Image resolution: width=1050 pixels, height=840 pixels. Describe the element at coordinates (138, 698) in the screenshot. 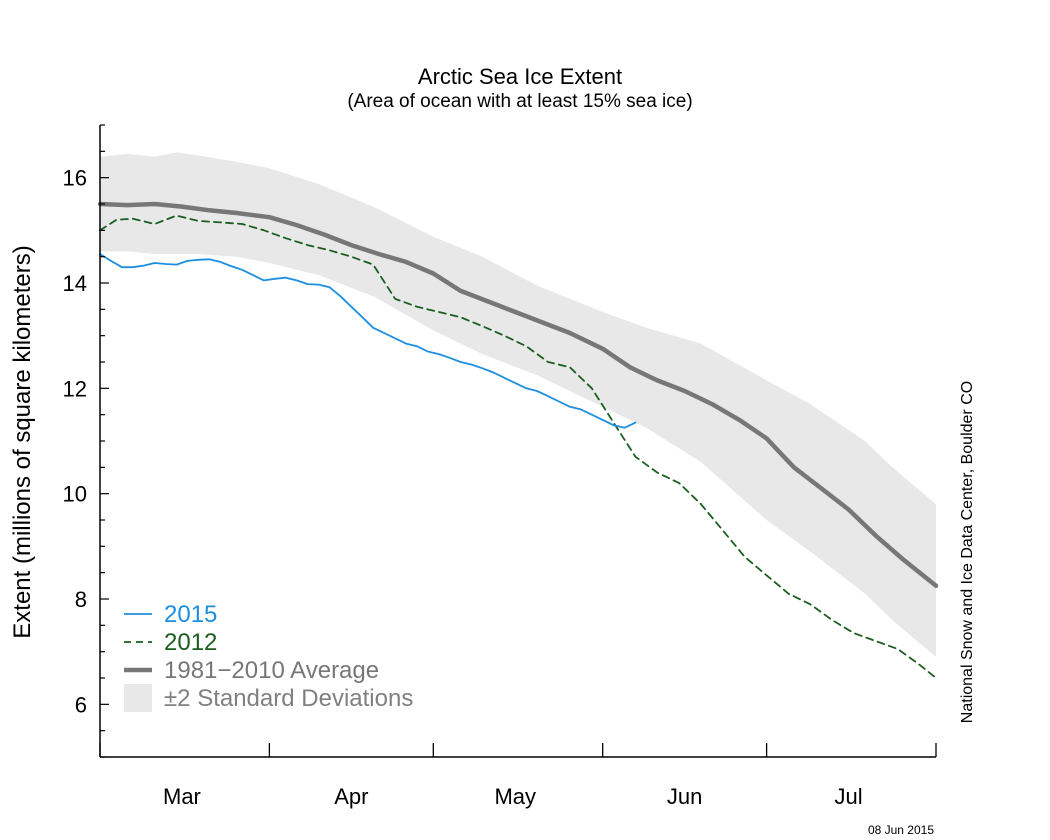

I see `legend-swatch-band` at that location.